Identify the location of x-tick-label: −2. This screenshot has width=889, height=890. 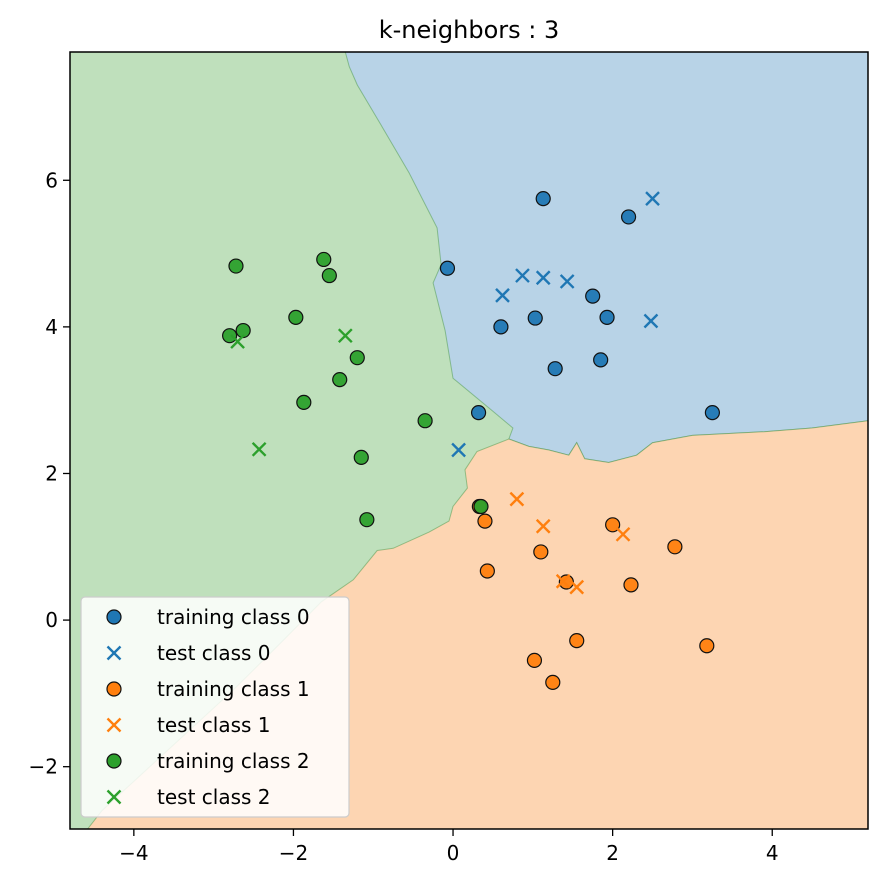
(293, 853).